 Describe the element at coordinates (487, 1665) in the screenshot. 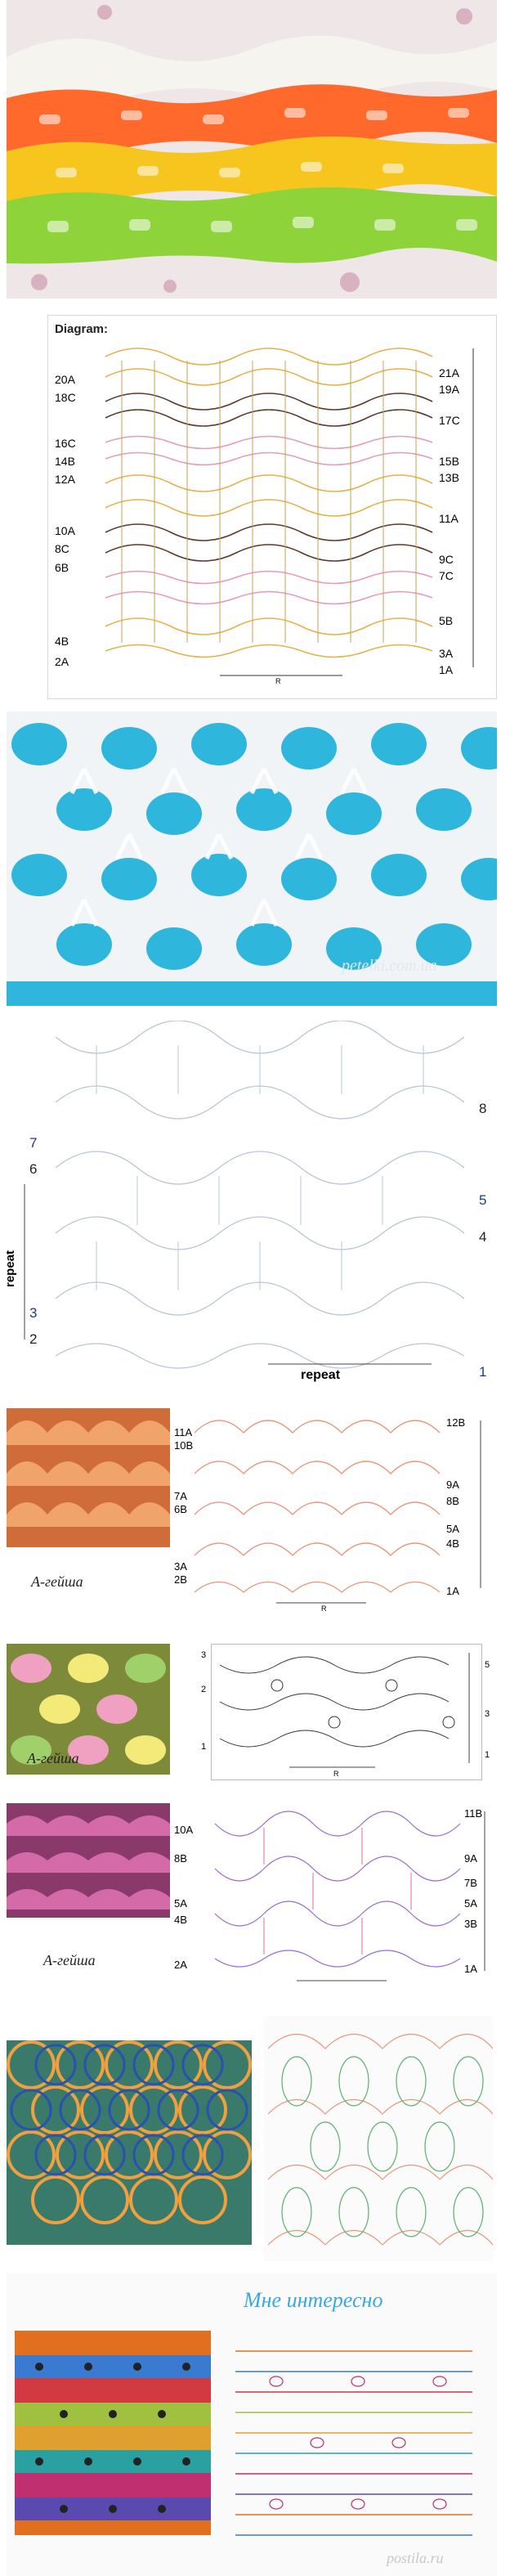

I see `diagram-right-label: 5` at that location.